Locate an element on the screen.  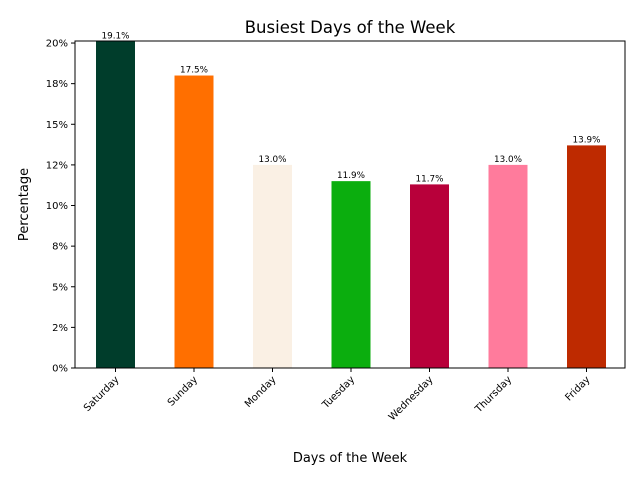
y-axis: 0% 2% 5% 8% 10% 12% 15% 18% 20% is located at coordinates (60, 207).